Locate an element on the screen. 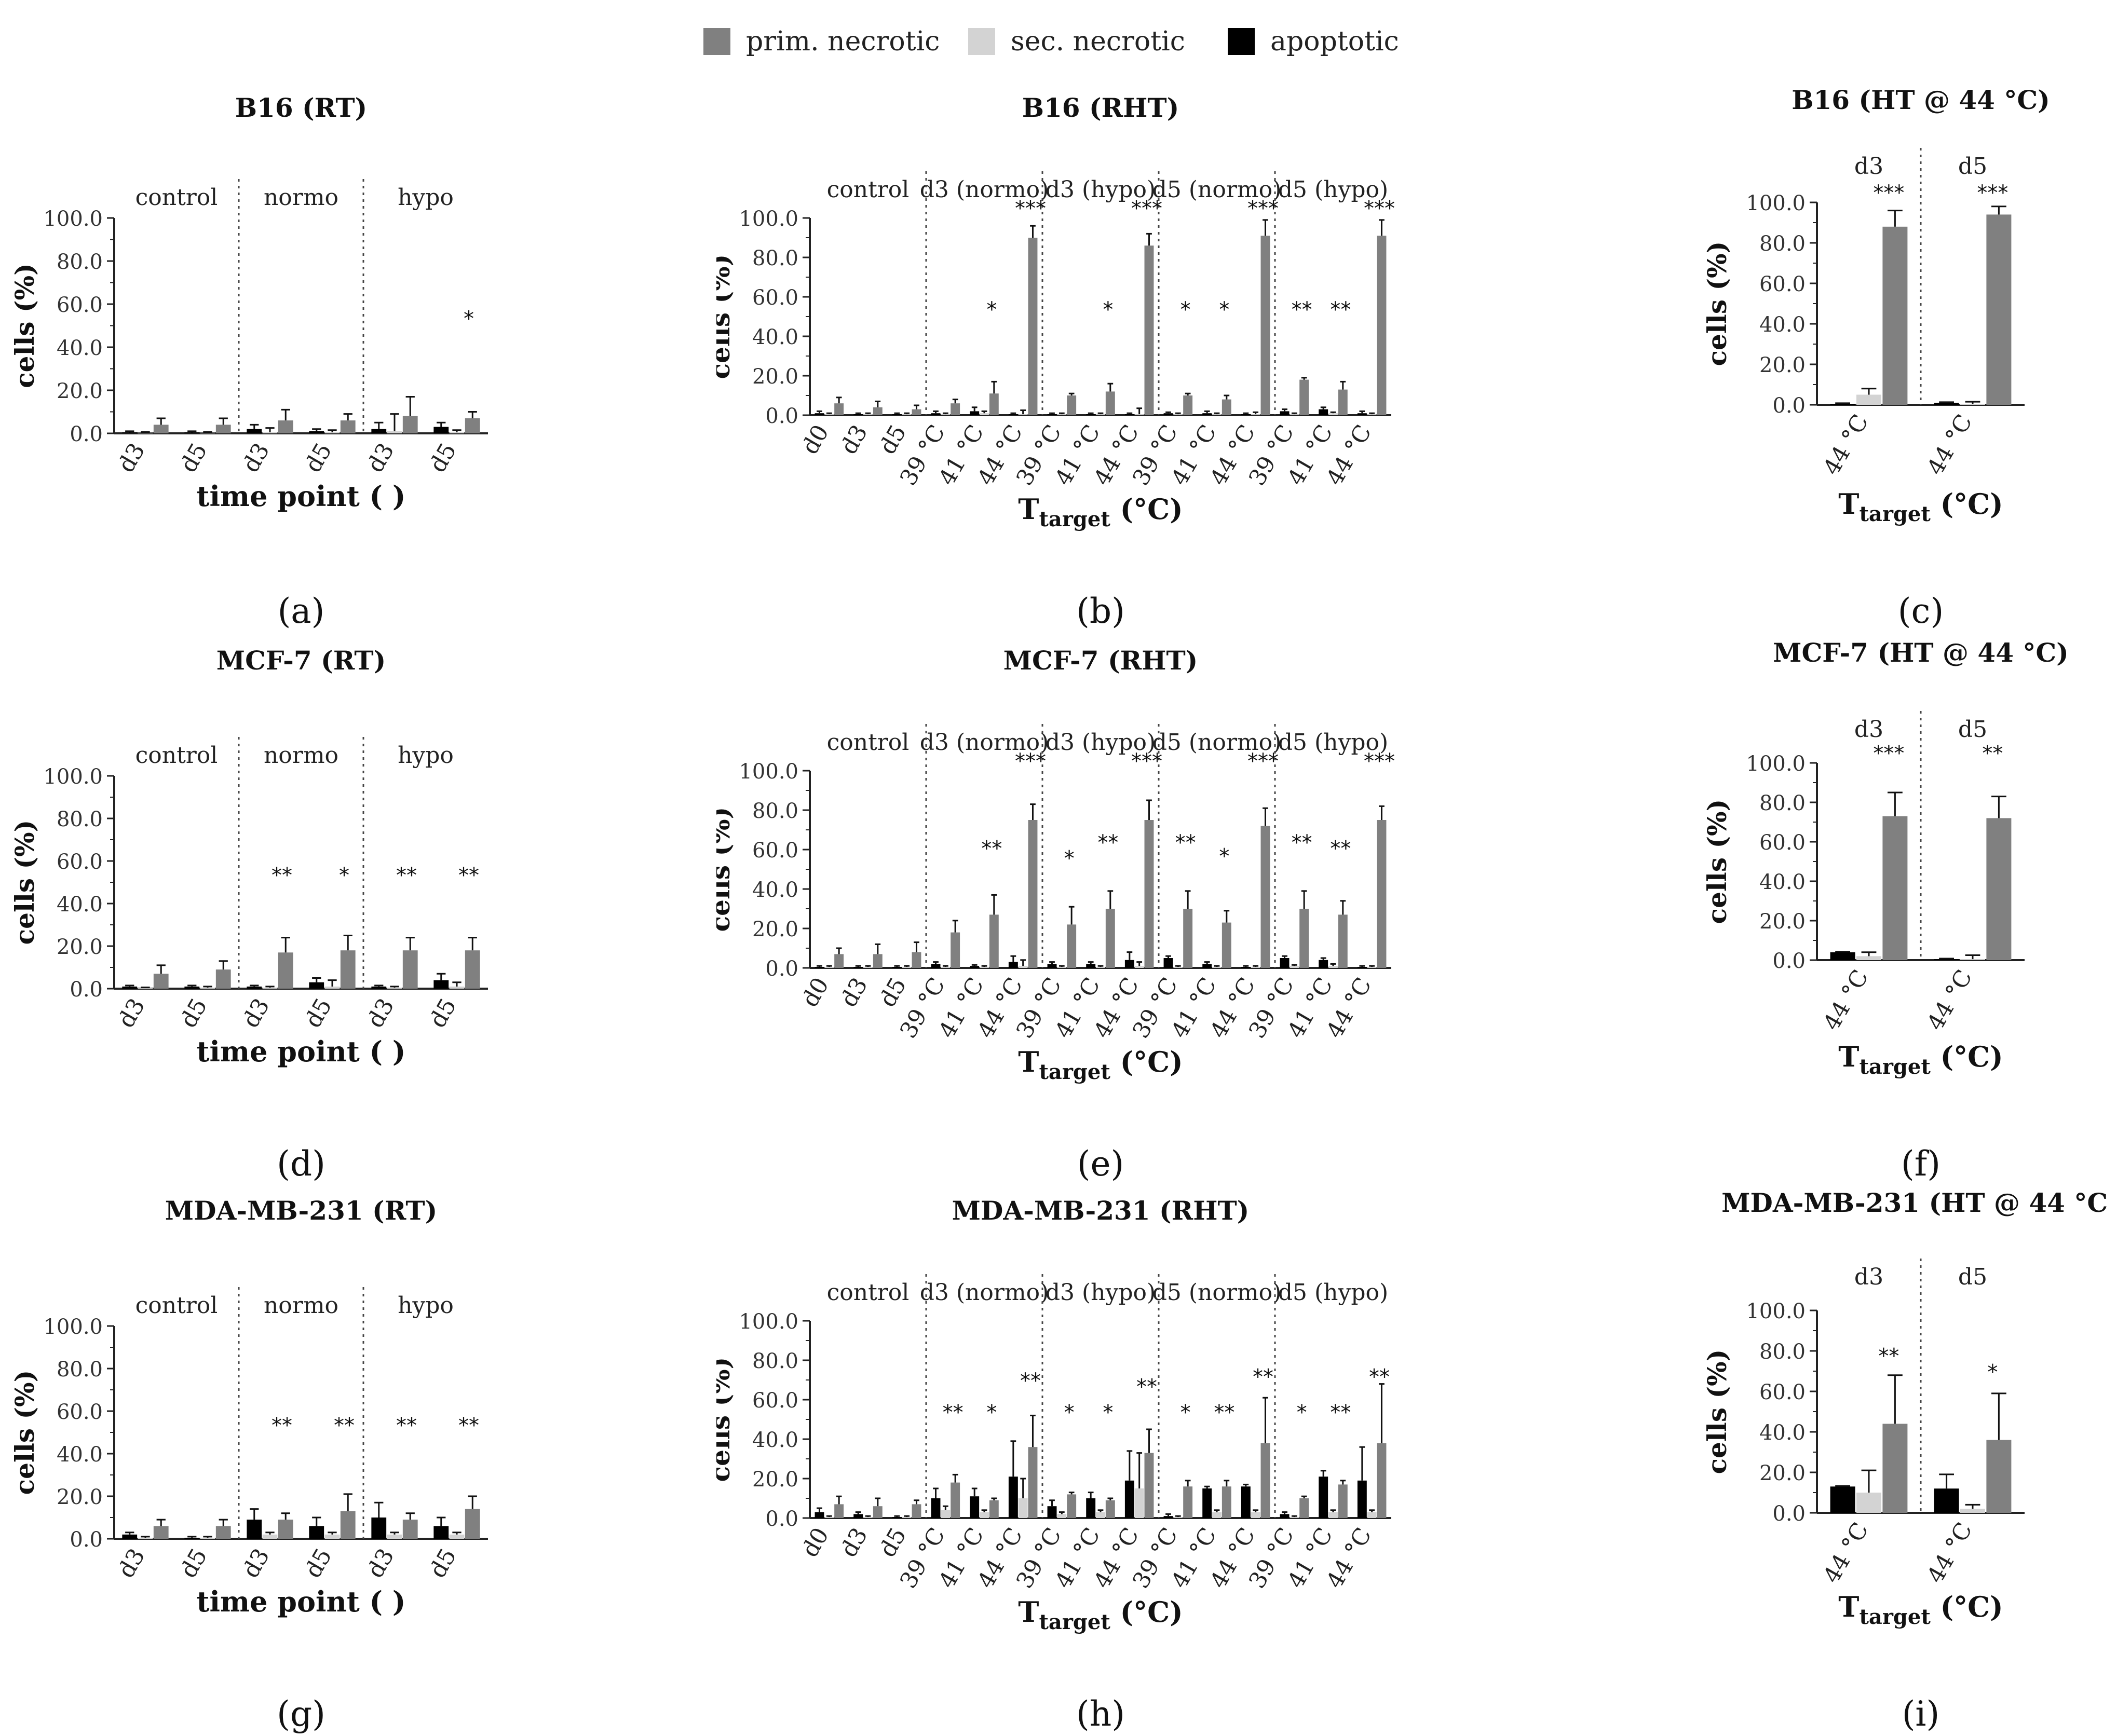 The image size is (2117, 1736). legend-item-apoptotic: apoptotic is located at coordinates (1313, 41).